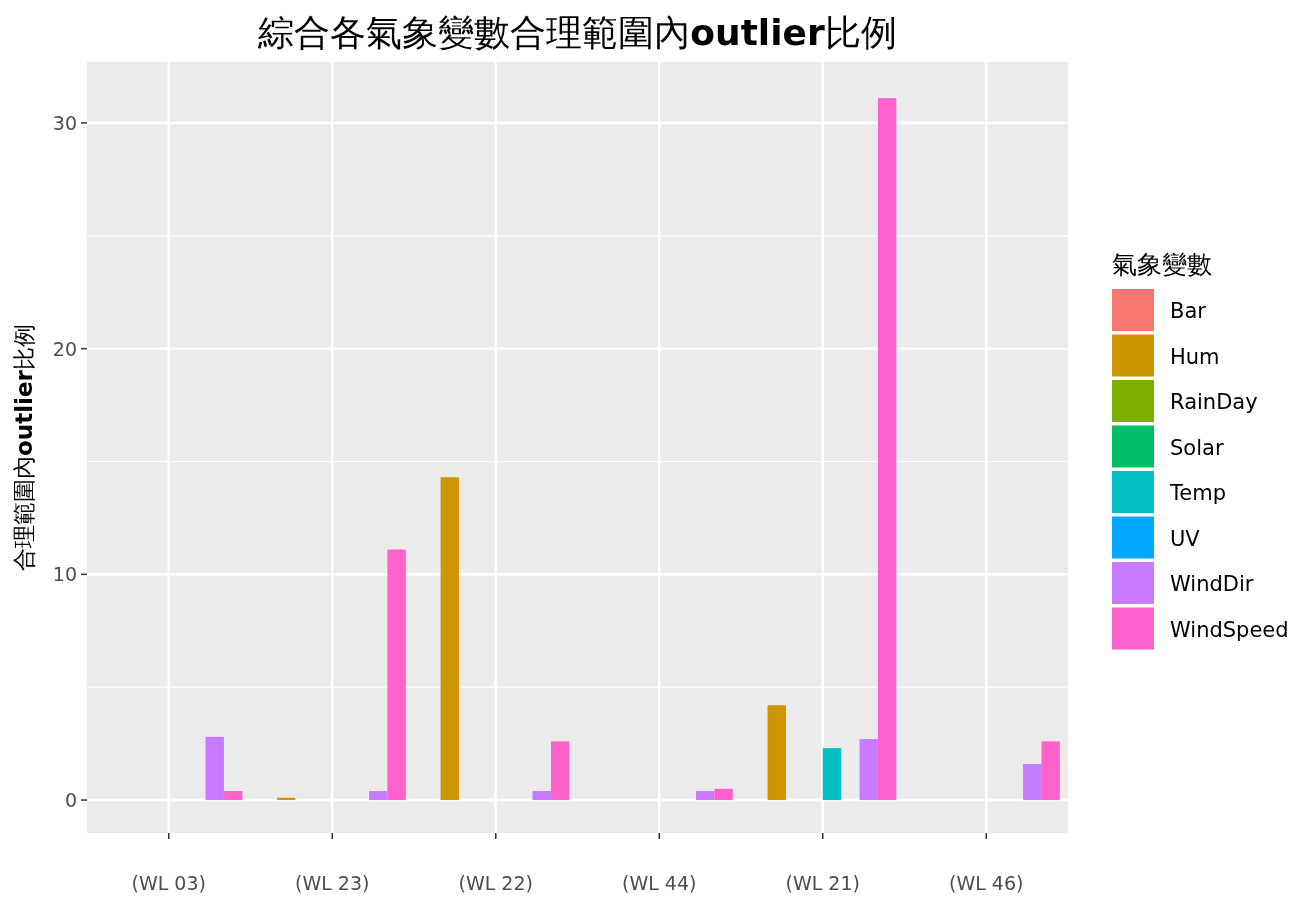 The height and width of the screenshot is (903, 1315). I want to click on legend-label: Solar, so click(1197, 447).